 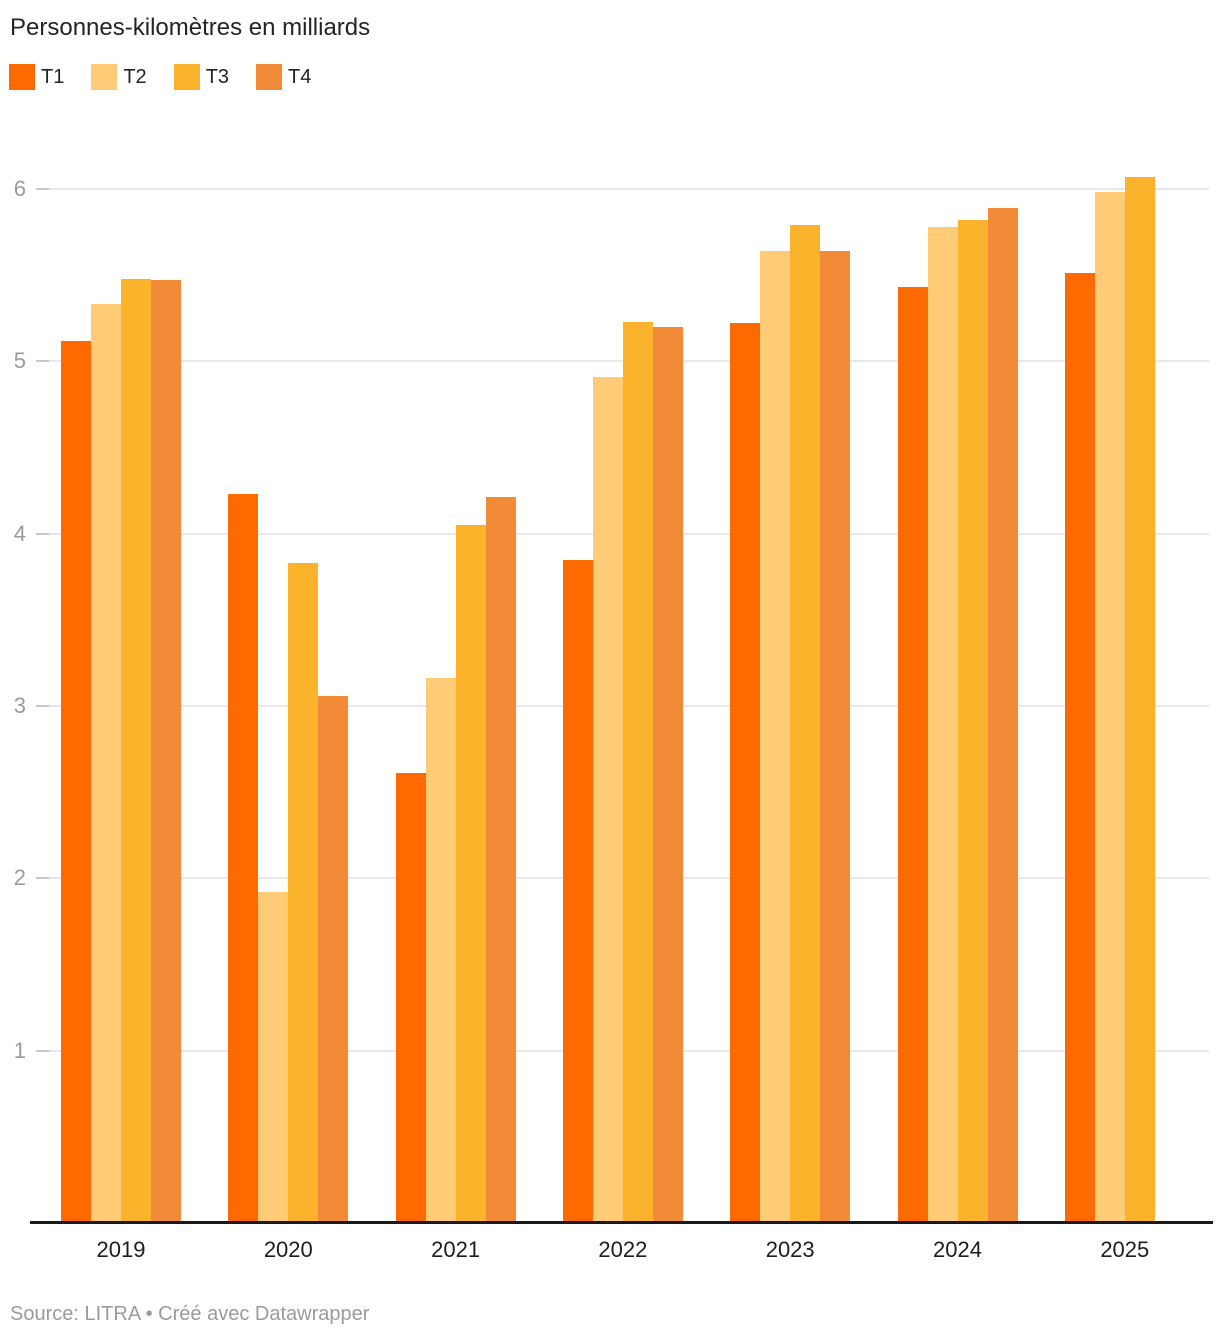 I want to click on x-axis-label-2024: 2024, so click(x=957, y=1249).